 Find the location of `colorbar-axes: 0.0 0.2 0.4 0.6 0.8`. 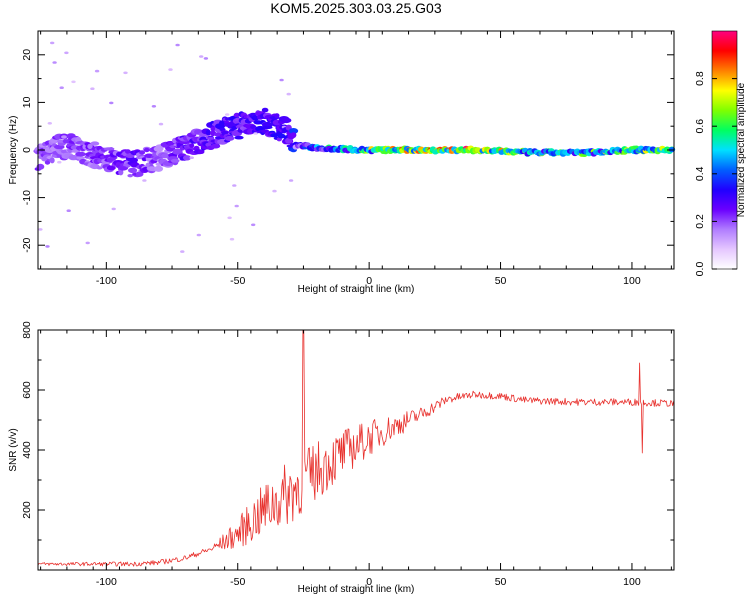

colorbar-axes: 0.0 0.2 0.4 0.6 0.8 is located at coordinates (715, 173).